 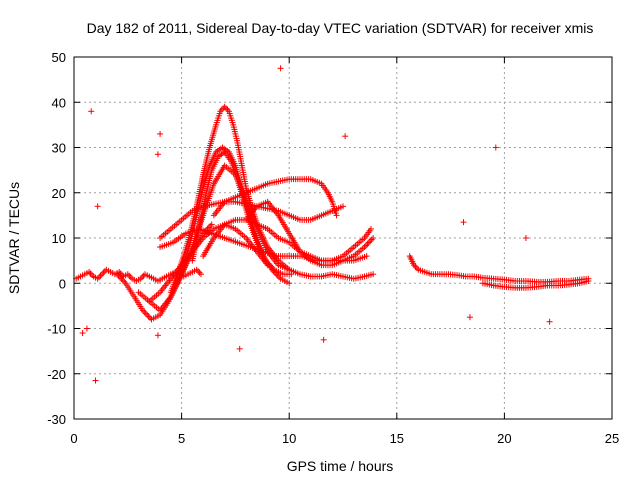 What do you see at coordinates (14, 238) in the screenshot?
I see `y-axis-label: SDTVAR / TECUs` at bounding box center [14, 238].